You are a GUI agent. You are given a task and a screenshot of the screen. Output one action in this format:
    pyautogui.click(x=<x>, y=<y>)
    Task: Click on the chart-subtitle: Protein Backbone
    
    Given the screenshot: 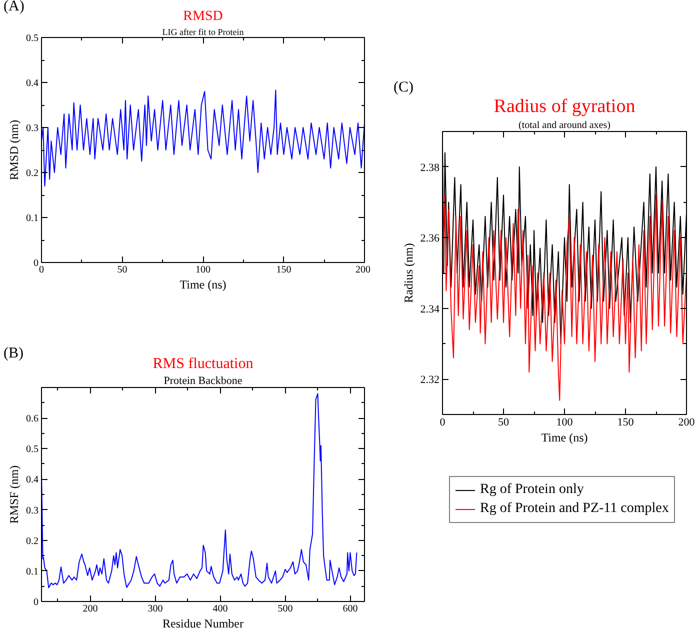 What is the action you would take?
    pyautogui.click(x=203, y=381)
    